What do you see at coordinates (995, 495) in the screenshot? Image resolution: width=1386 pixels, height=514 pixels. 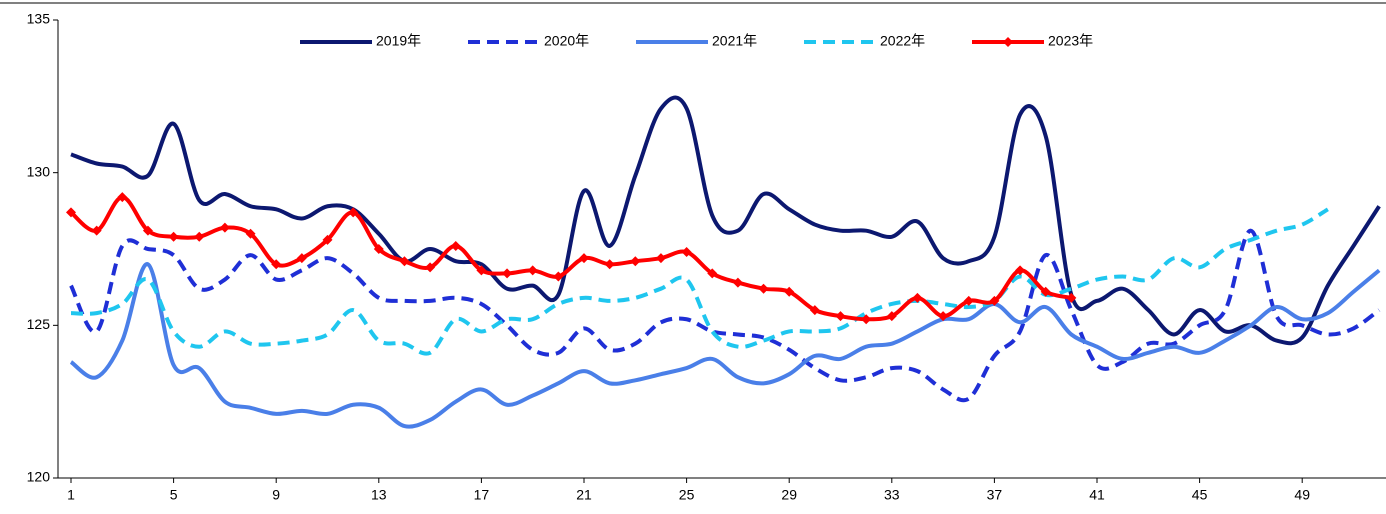 I see `x-tick-label: 37` at bounding box center [995, 495].